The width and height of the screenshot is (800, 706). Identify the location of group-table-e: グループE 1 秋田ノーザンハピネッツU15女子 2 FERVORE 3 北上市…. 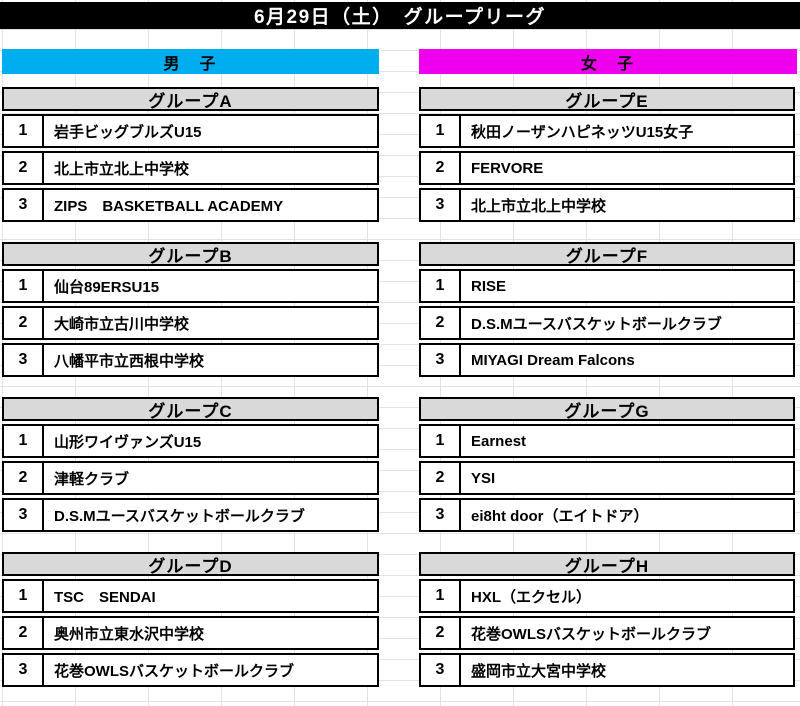
(607, 154).